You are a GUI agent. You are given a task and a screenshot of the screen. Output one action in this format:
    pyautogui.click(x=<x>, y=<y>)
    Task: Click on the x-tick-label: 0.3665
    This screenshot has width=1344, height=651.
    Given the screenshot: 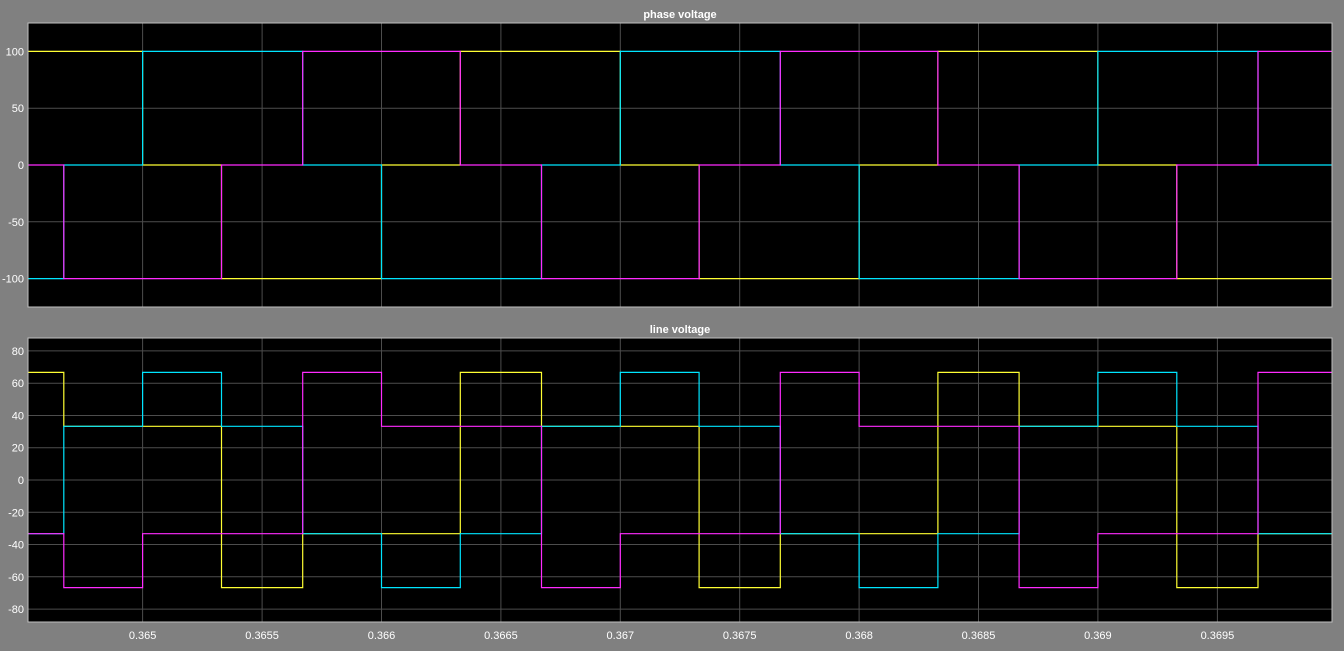 What is the action you would take?
    pyautogui.click(x=501, y=636)
    